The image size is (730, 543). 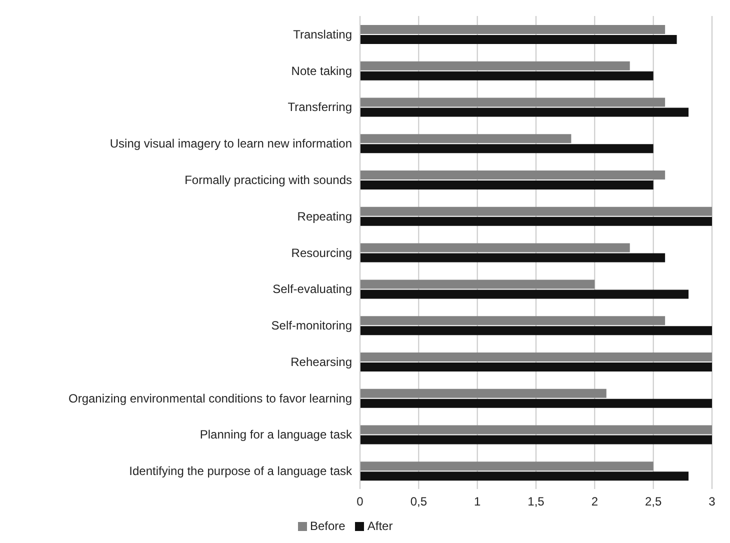 I want to click on y-tick-label: Note taking, so click(x=321, y=71).